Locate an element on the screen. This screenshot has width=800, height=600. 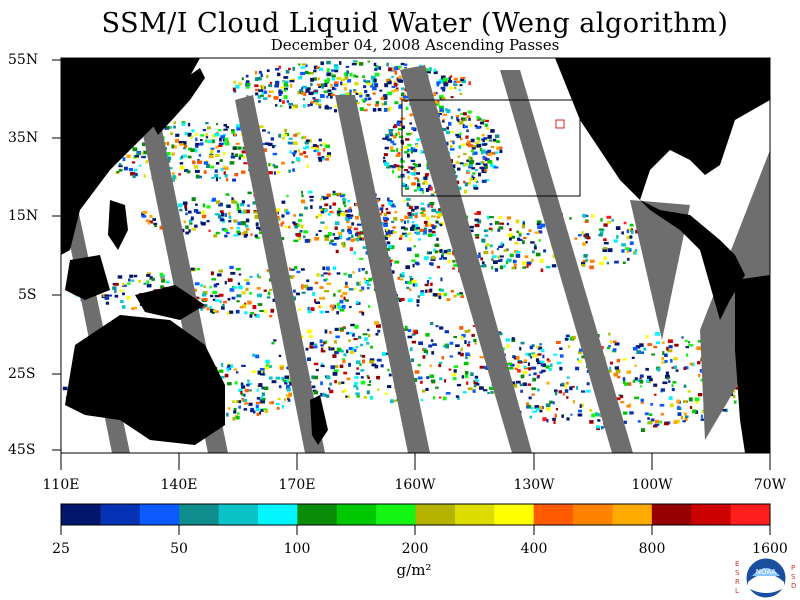
site-marker is located at coordinates (560, 124).